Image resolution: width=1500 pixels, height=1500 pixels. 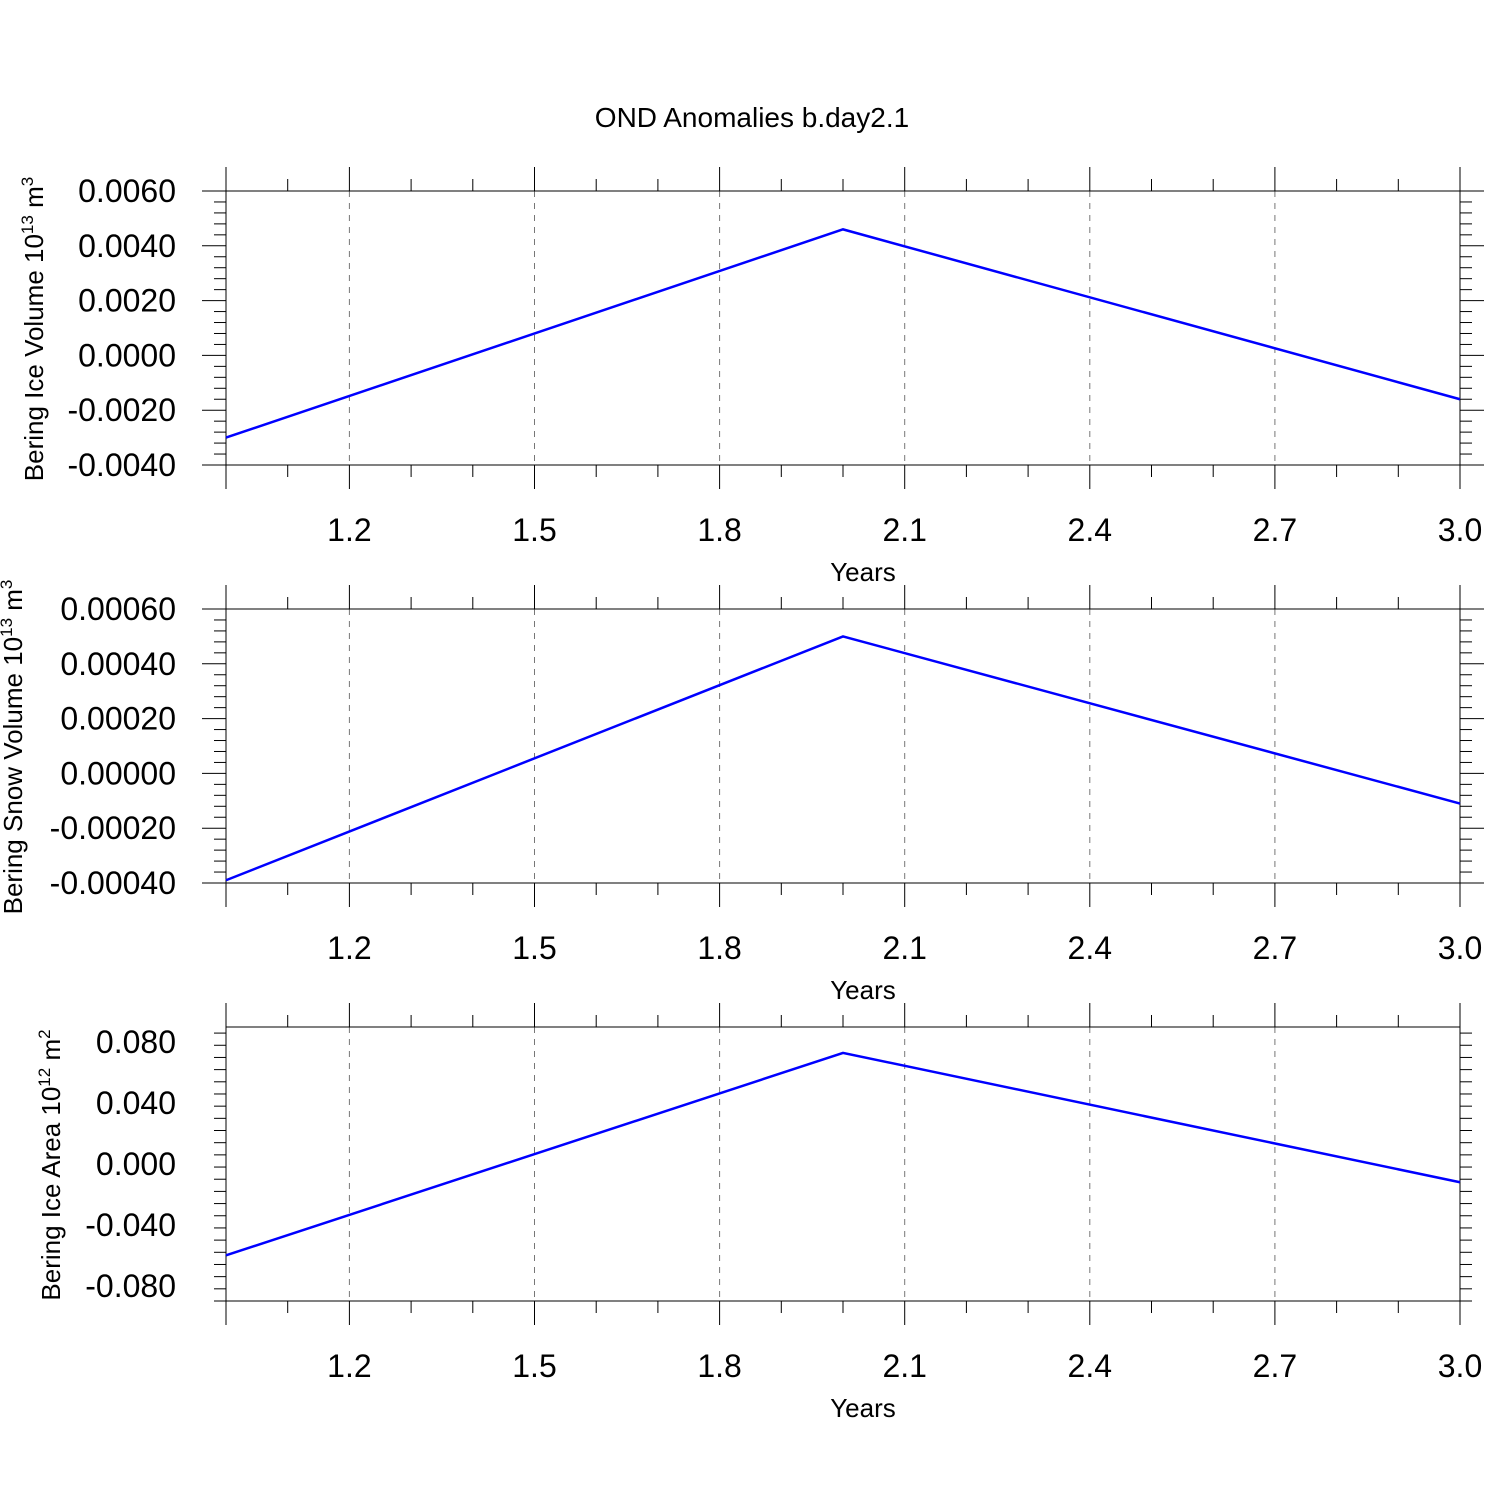 I want to click on y-tick-label: -0.00020, so click(x=113, y=828).